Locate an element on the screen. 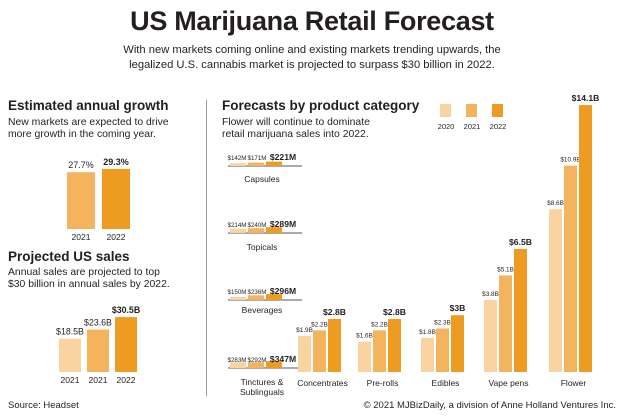 This screenshot has height=416, width=624. category-data-label: $8.6B is located at coordinates (555, 203).